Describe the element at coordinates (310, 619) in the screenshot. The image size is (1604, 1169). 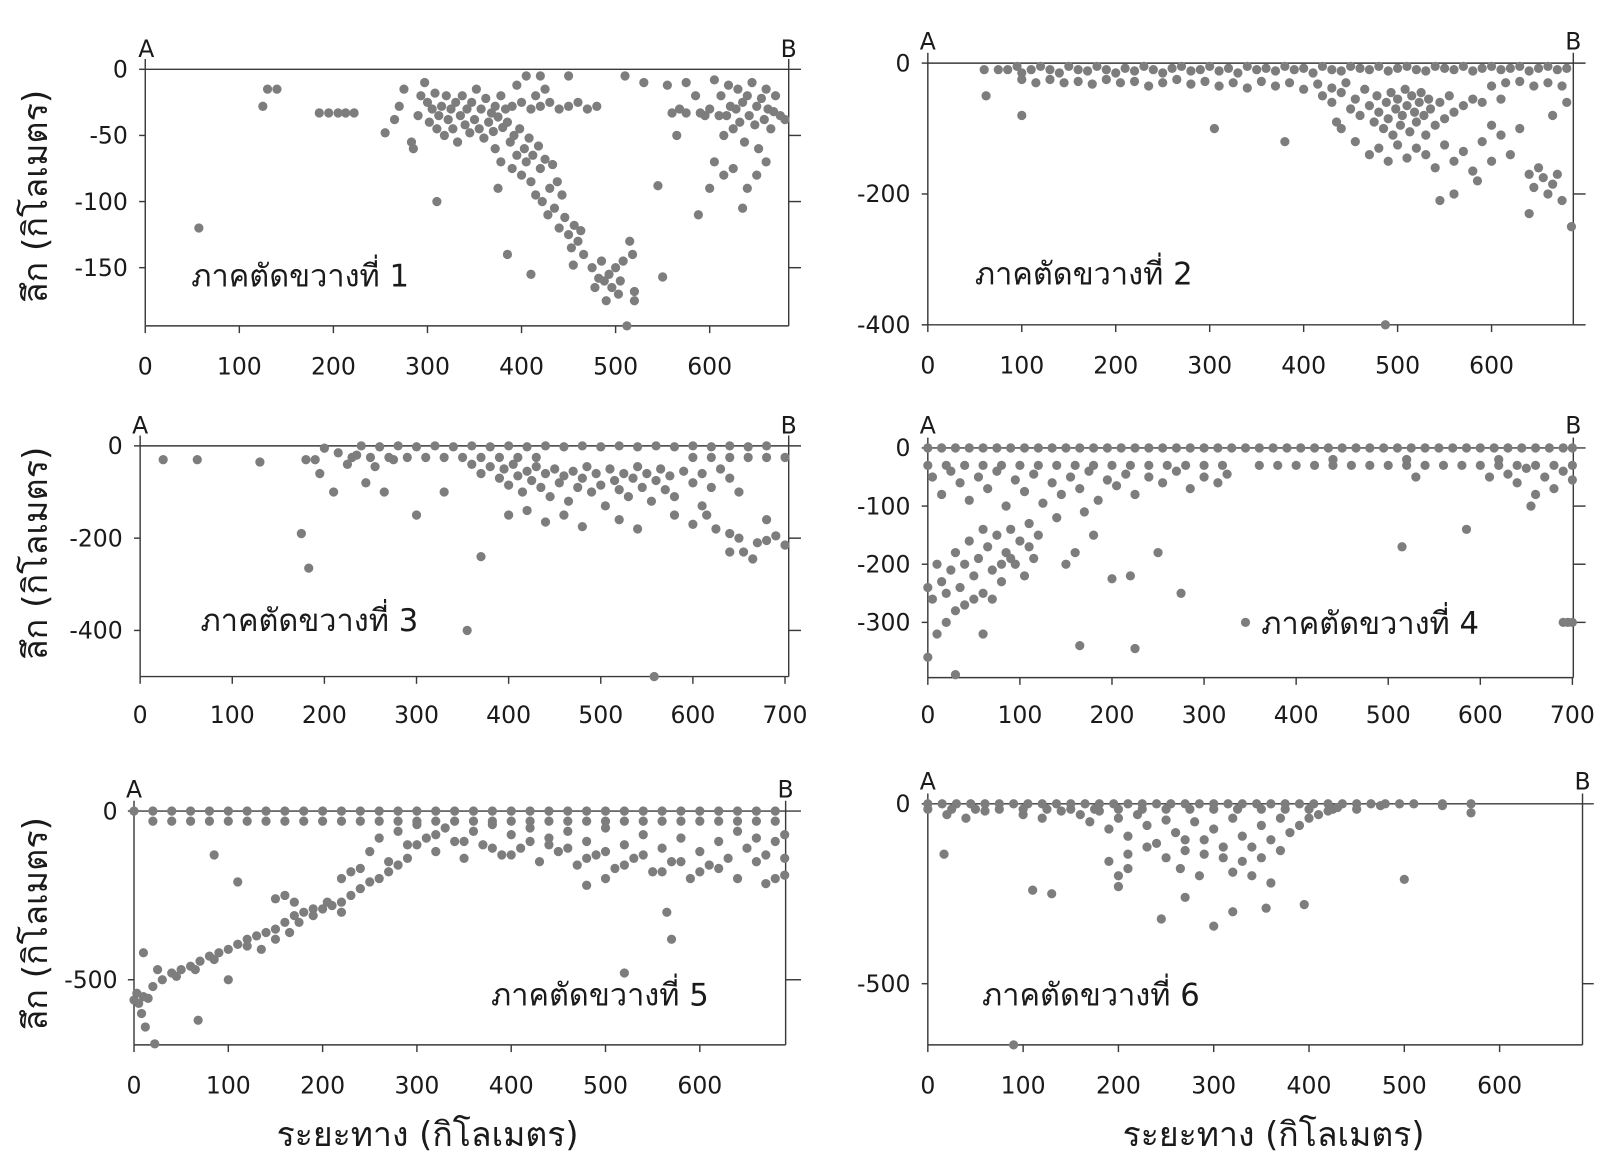
I see `cross-section-title: ภาคตัดขวางที่ 3` at that location.